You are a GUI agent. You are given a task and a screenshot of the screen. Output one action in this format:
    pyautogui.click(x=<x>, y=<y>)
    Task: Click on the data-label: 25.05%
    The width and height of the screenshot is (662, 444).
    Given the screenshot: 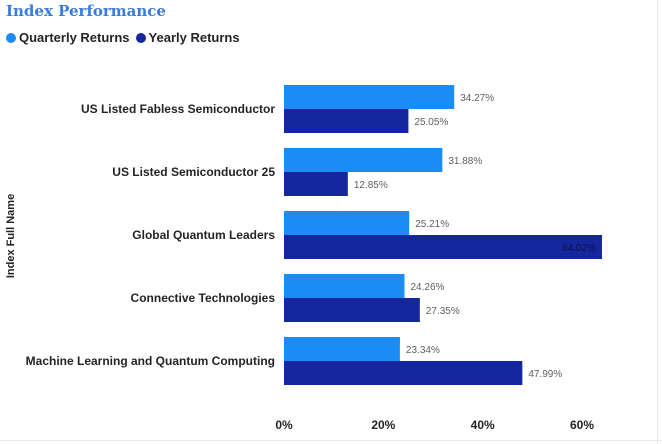 What is the action you would take?
    pyautogui.click(x=431, y=122)
    